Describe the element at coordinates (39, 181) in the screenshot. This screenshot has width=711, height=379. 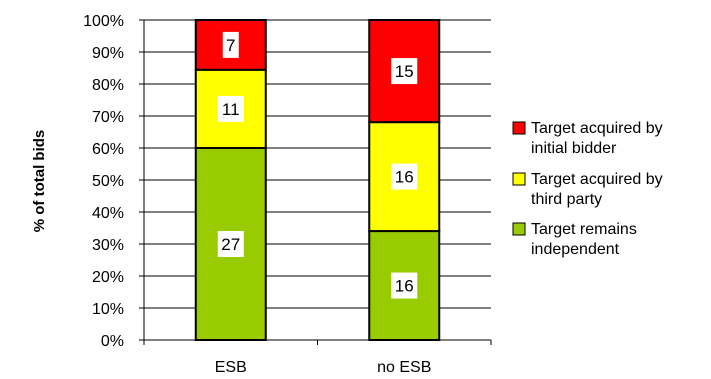
I see `y-axis-label: % of total bids` at that location.